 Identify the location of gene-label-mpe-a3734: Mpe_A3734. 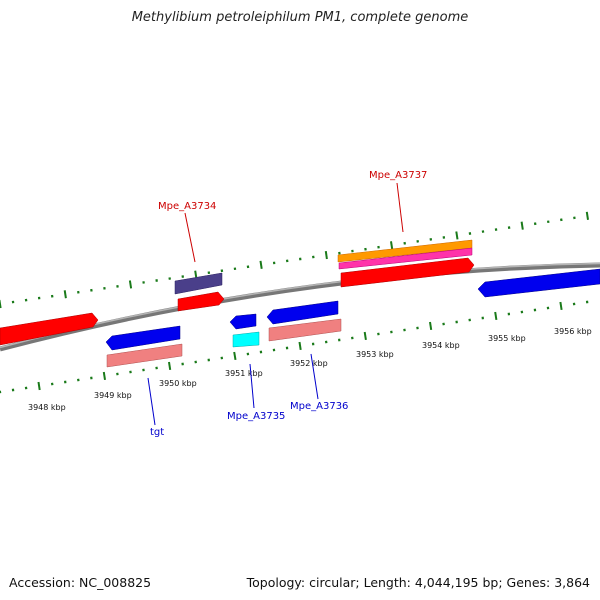
(187, 206).